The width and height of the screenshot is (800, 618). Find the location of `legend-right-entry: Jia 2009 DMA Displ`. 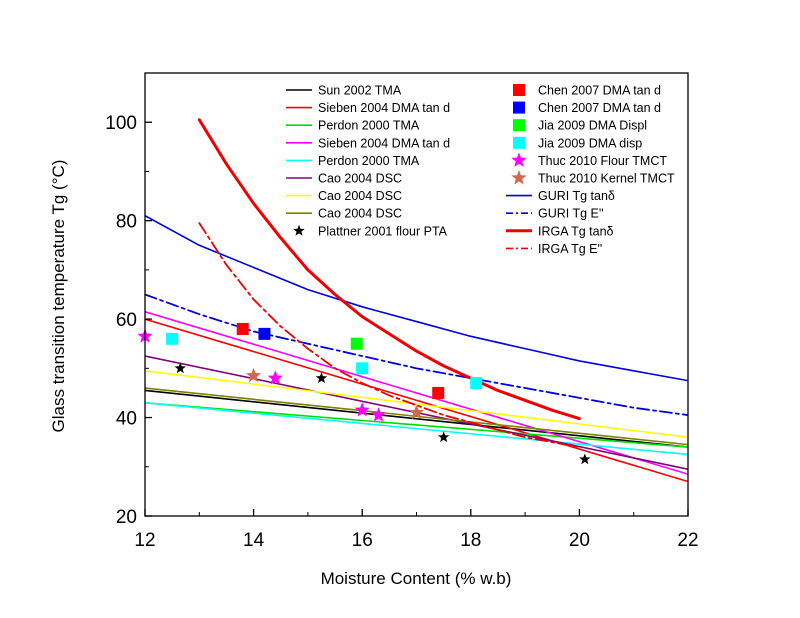

legend-right-entry: Jia 2009 DMA Displ is located at coordinates (580, 126).